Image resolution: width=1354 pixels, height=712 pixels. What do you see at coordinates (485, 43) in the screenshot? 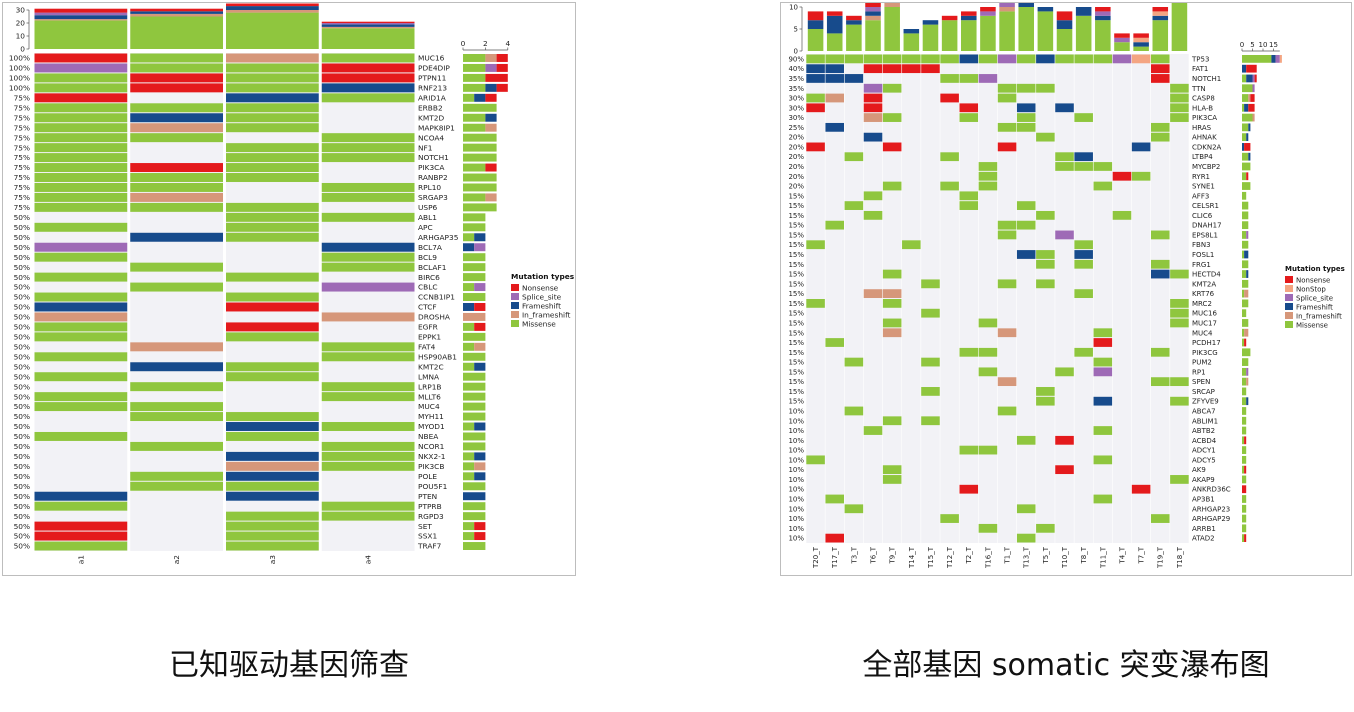
I see `side-axis-tick-label: 2` at bounding box center [485, 43].